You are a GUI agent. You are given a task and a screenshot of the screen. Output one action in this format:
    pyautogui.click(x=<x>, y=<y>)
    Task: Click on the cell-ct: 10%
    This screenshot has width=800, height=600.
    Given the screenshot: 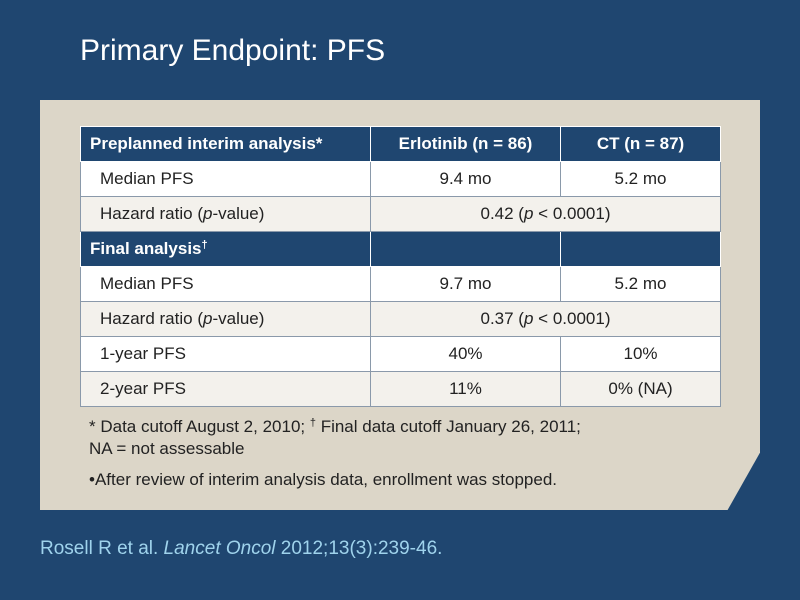 What is the action you would take?
    pyautogui.click(x=640, y=354)
    